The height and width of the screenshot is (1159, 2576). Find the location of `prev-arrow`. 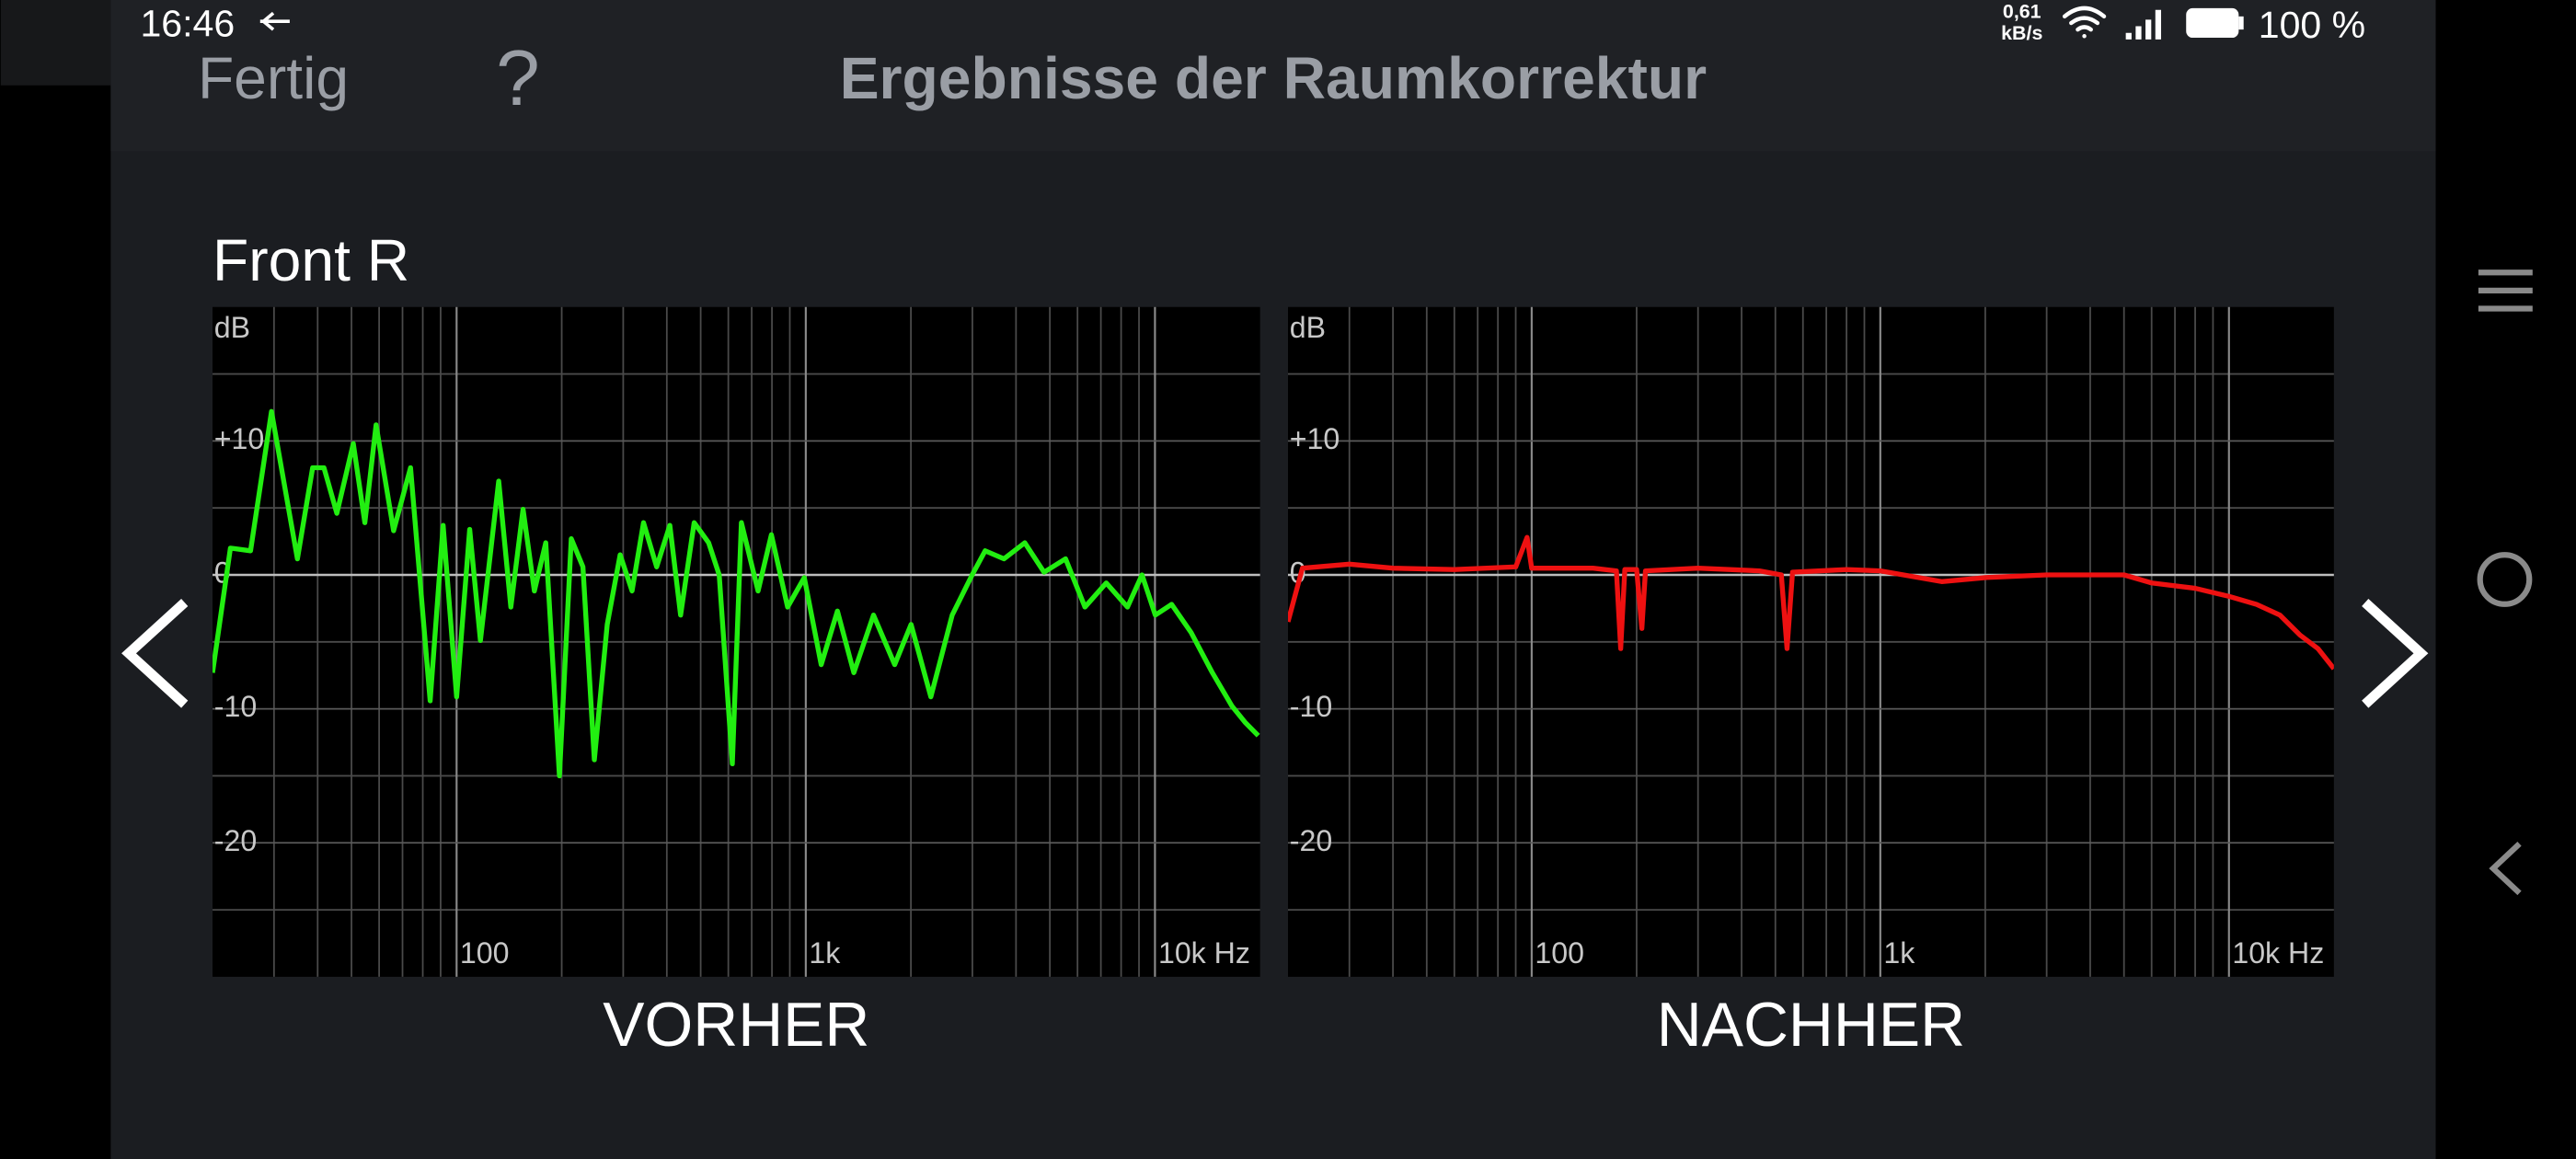

prev-arrow is located at coordinates (155, 653).